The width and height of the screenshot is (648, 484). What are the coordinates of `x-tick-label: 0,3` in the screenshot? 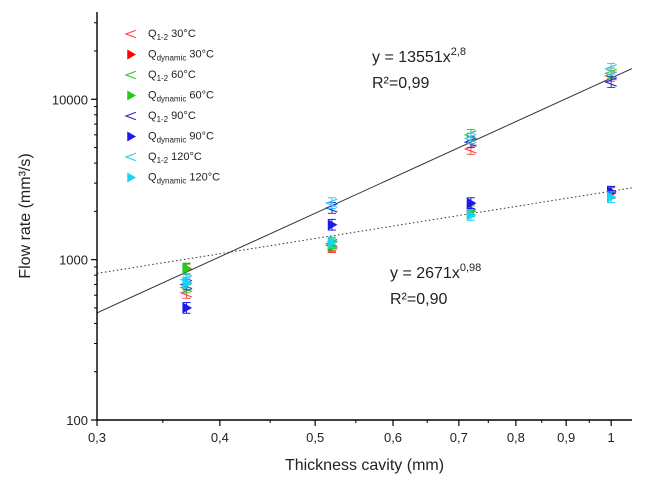 It's located at (97, 437).